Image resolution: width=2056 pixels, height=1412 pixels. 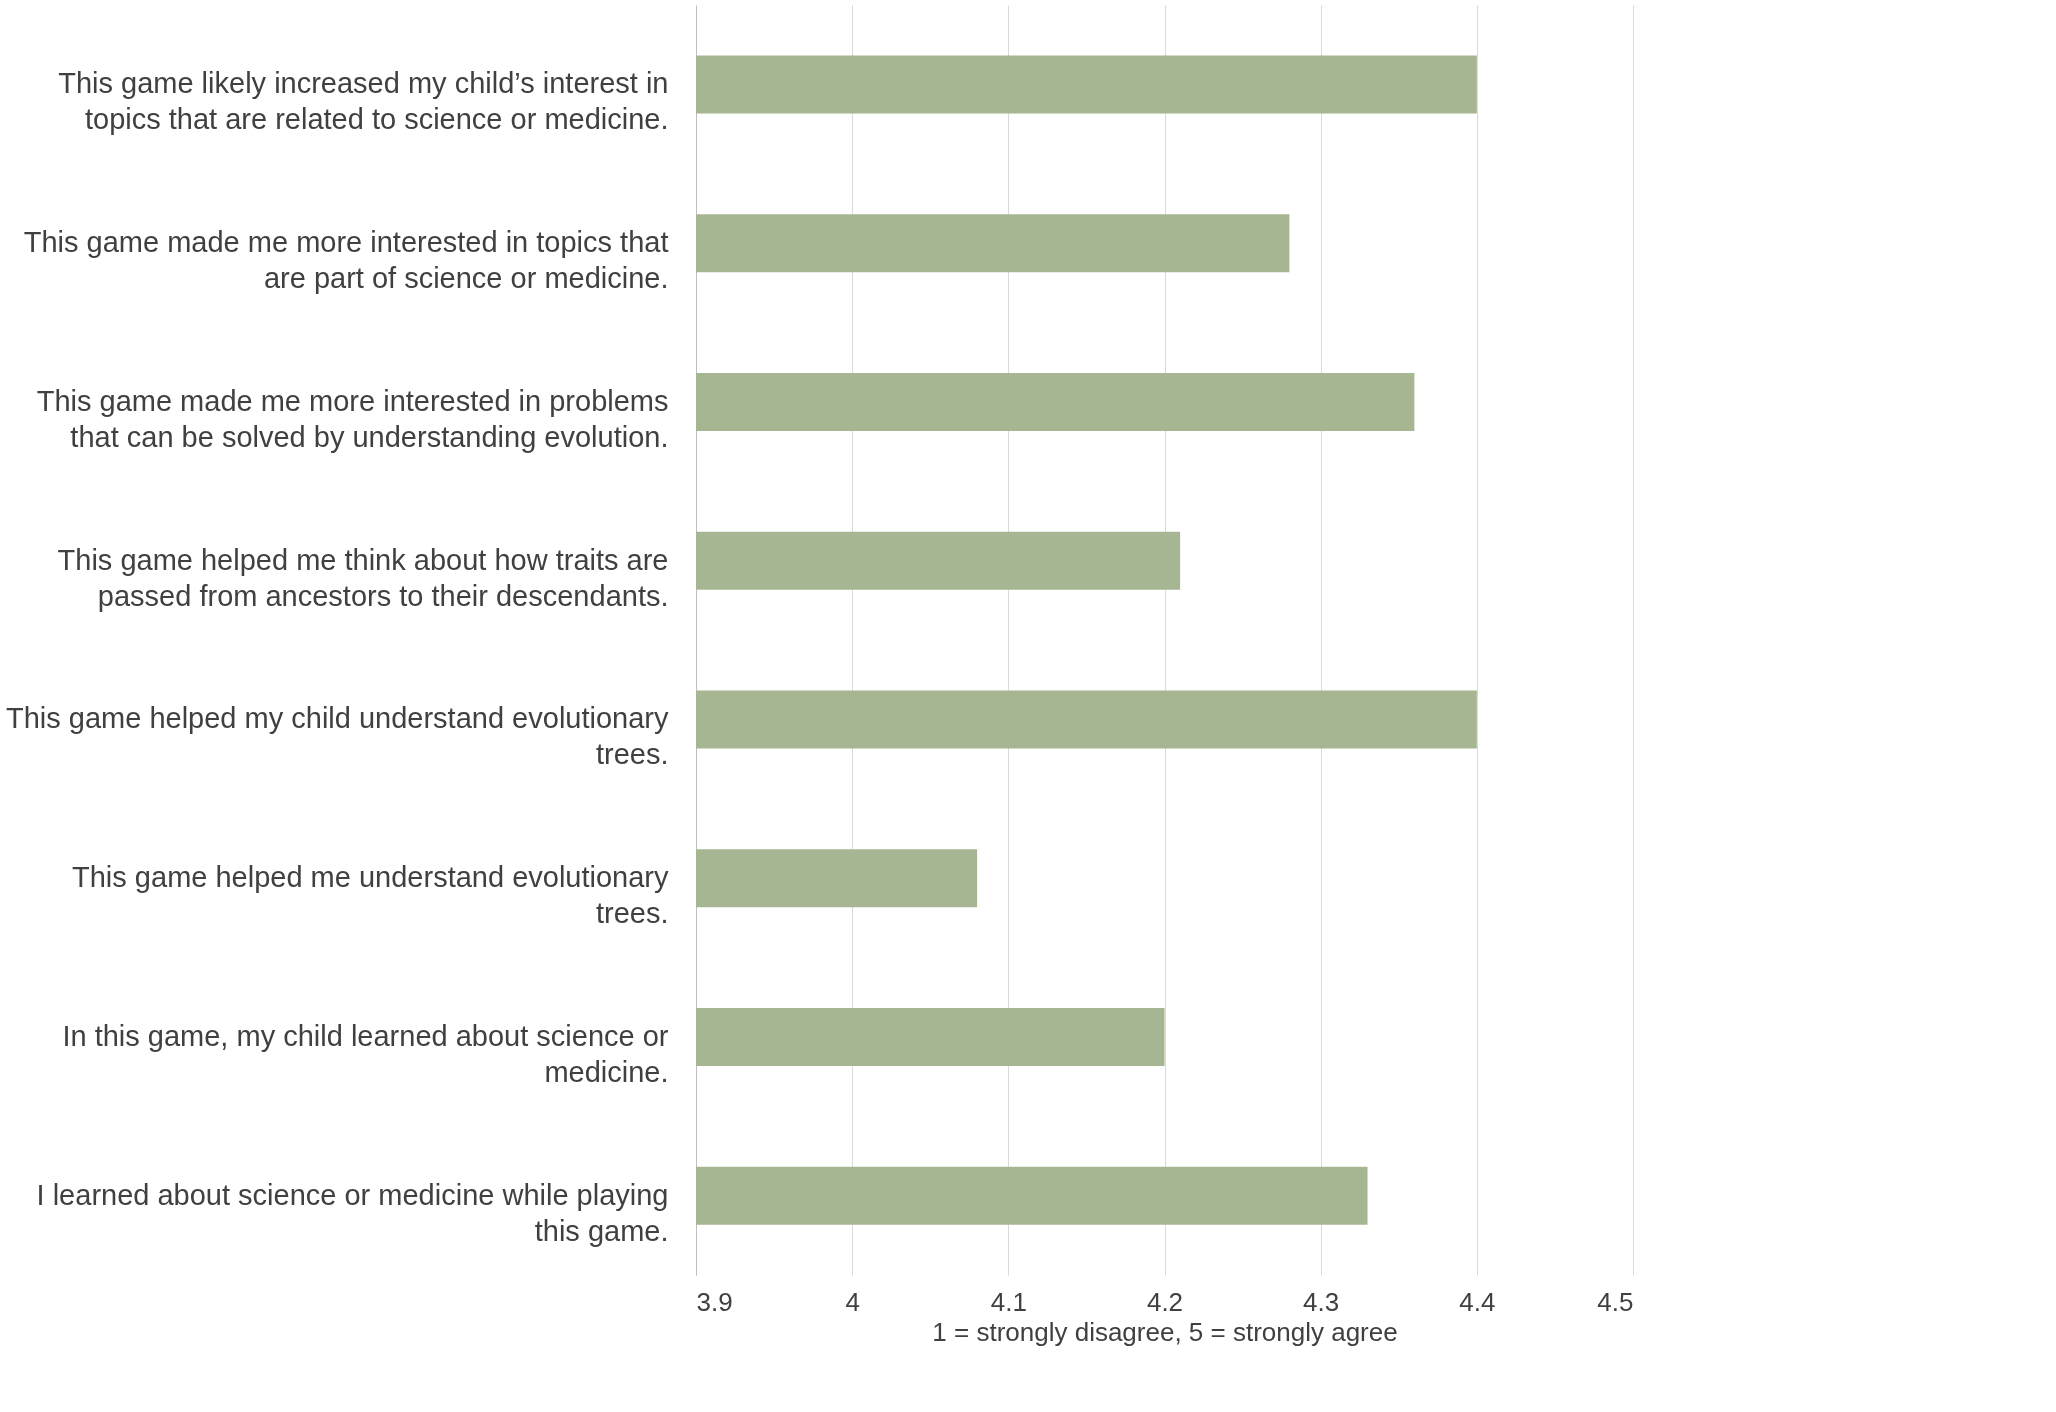 What do you see at coordinates (714, 1301) in the screenshot?
I see `x-tick-label: 3.9` at bounding box center [714, 1301].